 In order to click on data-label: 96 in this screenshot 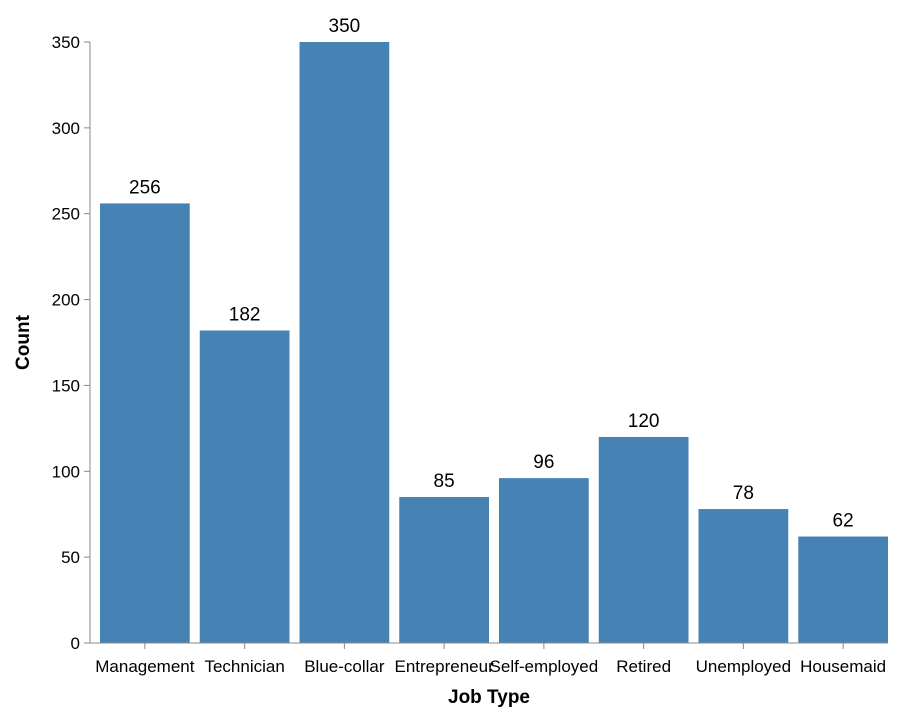, I will do `click(543, 462)`.